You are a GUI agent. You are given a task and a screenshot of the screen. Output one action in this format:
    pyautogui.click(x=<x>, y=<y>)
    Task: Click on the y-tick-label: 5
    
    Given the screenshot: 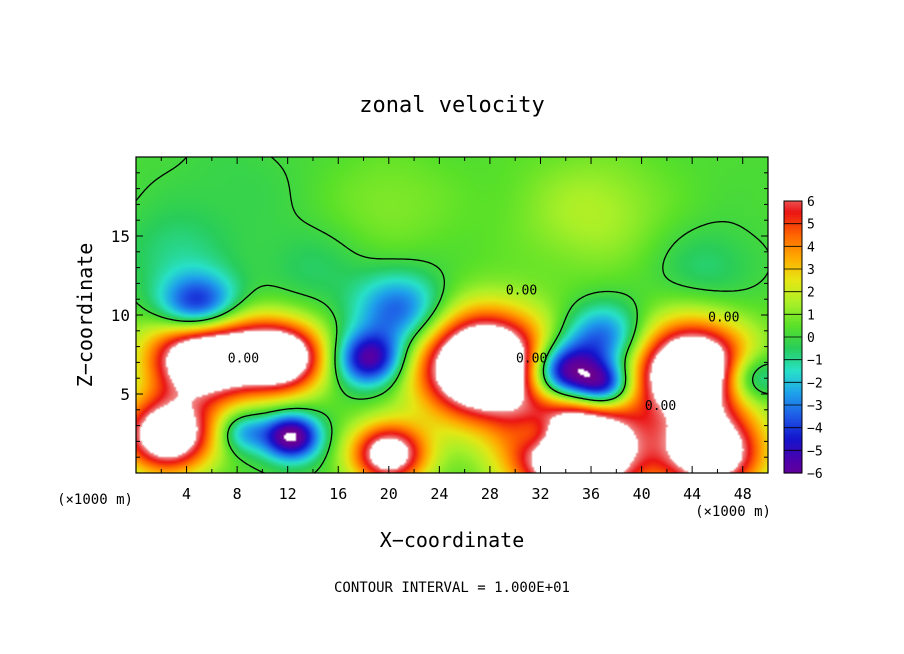 What is the action you would take?
    pyautogui.click(x=125, y=394)
    